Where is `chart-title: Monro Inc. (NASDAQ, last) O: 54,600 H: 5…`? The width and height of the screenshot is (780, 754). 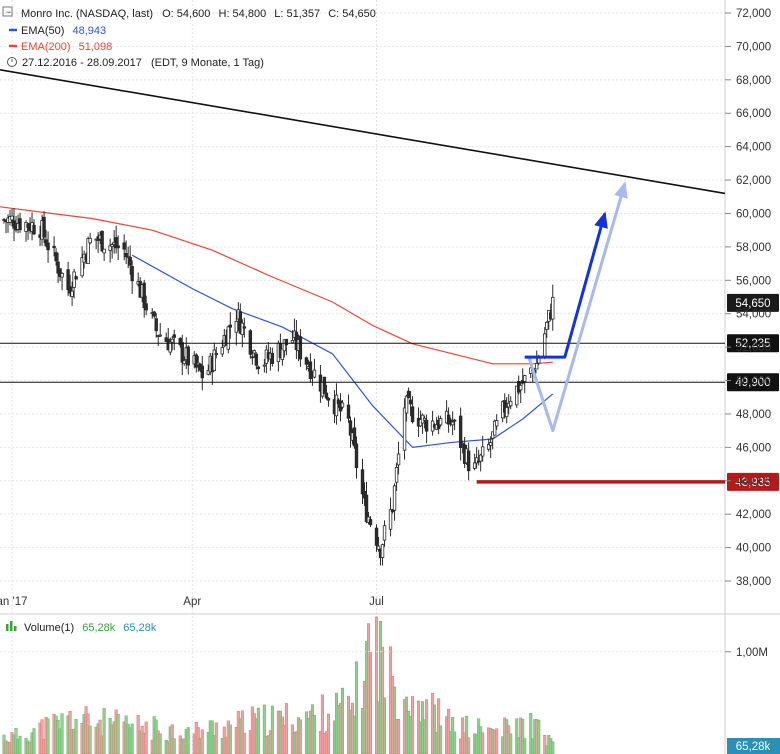
chart-title: Monro Inc. (NASDAQ, last) O: 54,600 H: 5… is located at coordinates (198, 14).